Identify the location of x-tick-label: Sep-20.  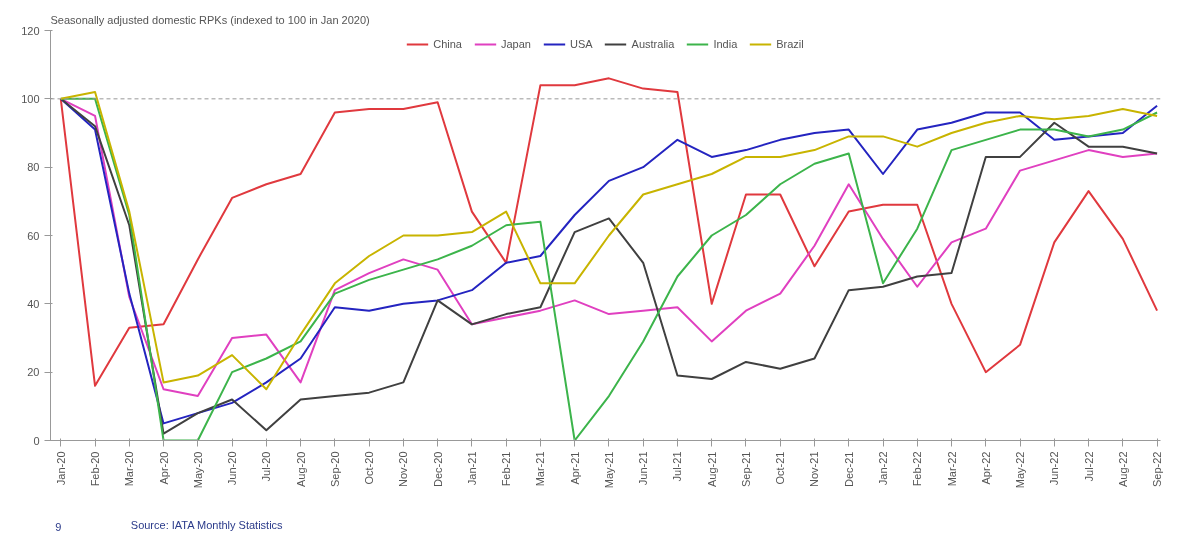
(334, 469).